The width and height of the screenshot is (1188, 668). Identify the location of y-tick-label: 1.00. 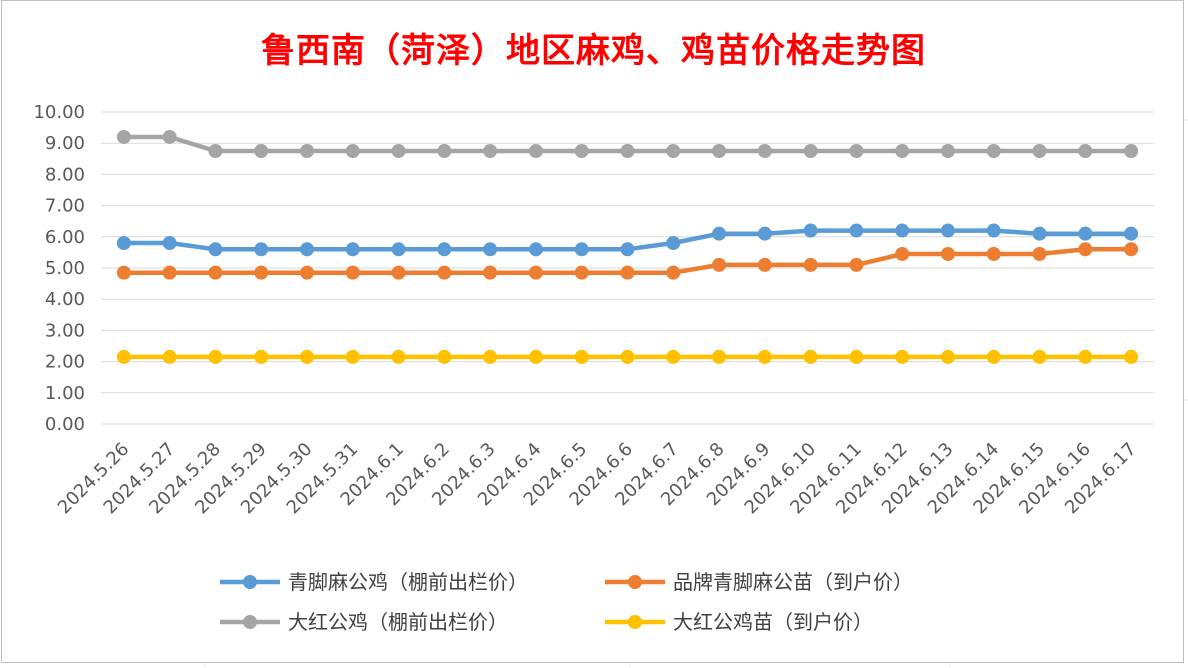
(65, 393).